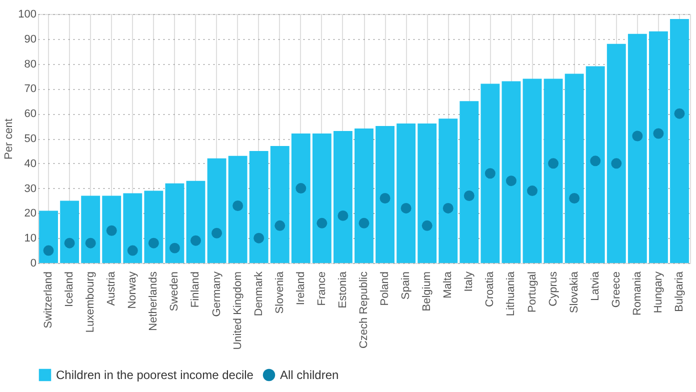 This screenshot has width=696, height=392. What do you see at coordinates (637, 293) in the screenshot?
I see `x-tick-label: Romania` at bounding box center [637, 293].